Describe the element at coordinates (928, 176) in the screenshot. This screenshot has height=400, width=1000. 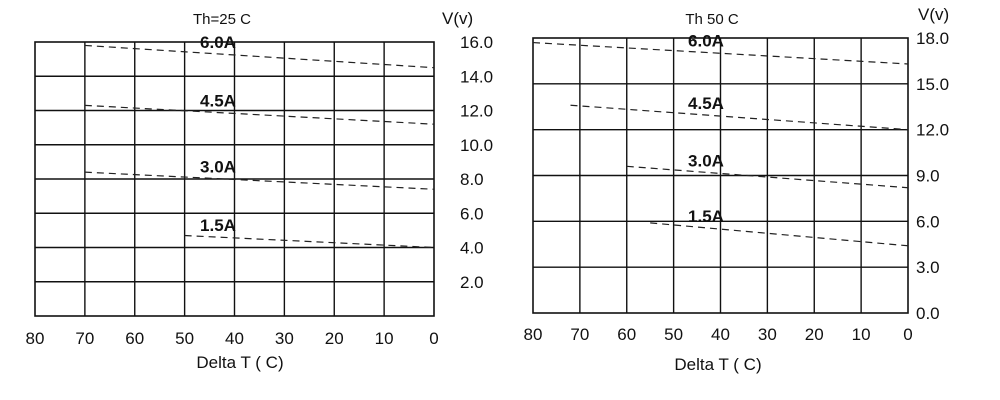
I see `y-tick-label: 9.0` at that location.